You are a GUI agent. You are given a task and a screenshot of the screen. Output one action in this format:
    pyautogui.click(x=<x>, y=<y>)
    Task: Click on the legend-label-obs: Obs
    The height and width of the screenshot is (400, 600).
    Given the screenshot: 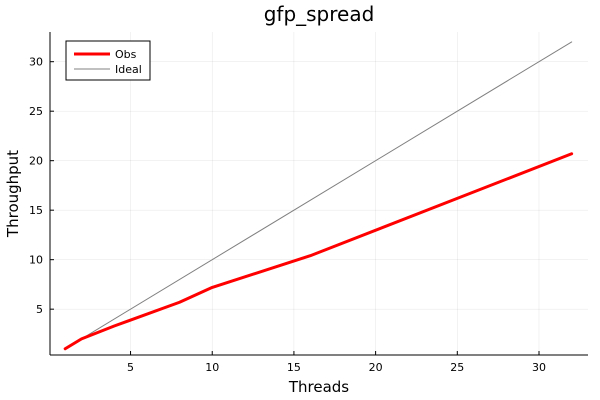 What is the action you would take?
    pyautogui.click(x=126, y=54)
    